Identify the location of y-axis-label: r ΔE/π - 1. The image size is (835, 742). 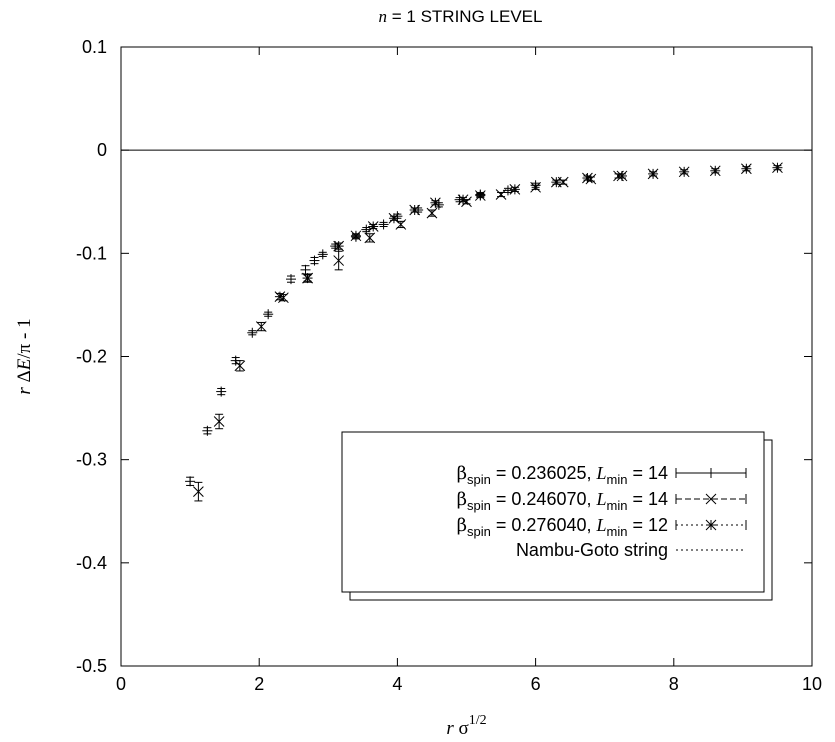
(24, 356).